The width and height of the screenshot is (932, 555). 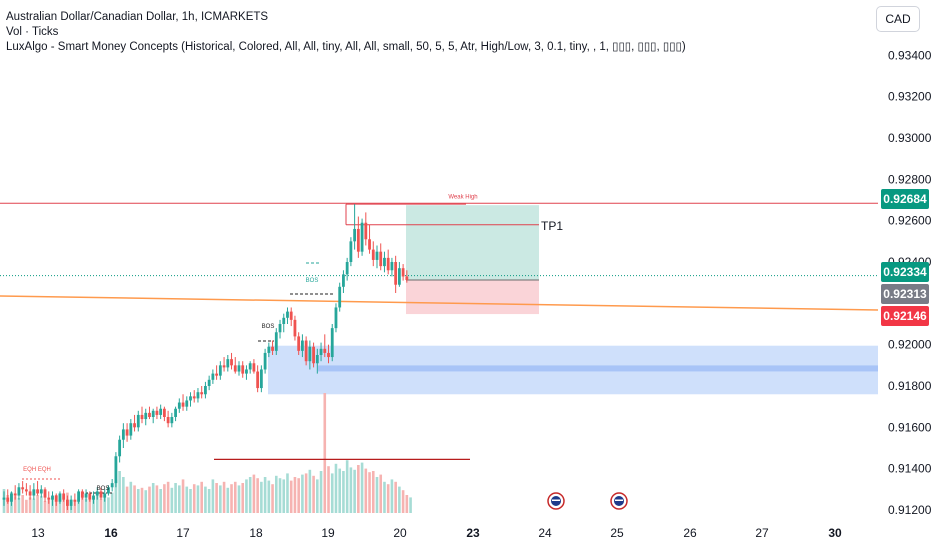 What do you see at coordinates (619, 500) in the screenshot?
I see `event-icon-stripe` at bounding box center [619, 500].